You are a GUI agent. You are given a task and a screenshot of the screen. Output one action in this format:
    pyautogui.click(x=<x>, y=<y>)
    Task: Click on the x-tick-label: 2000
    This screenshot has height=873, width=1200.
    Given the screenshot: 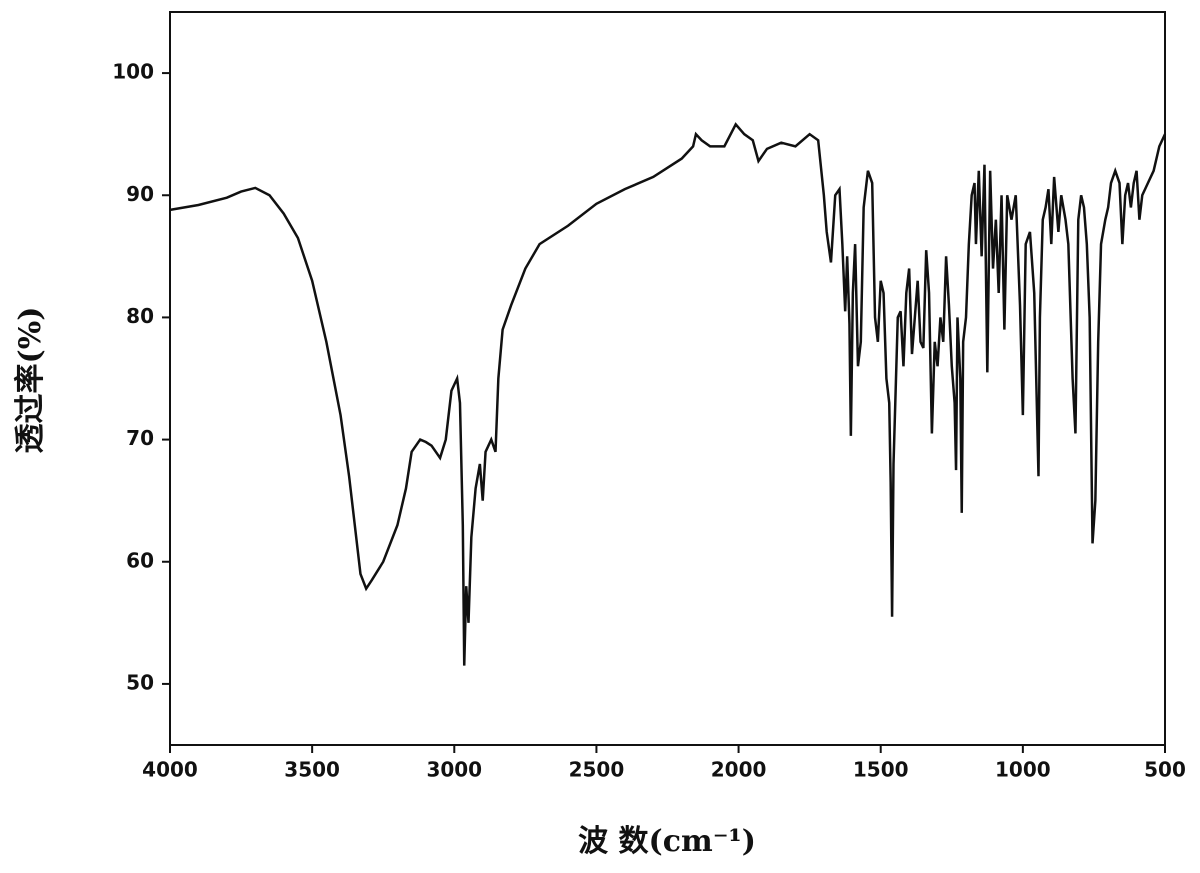 What is the action you would take?
    pyautogui.click(x=739, y=770)
    